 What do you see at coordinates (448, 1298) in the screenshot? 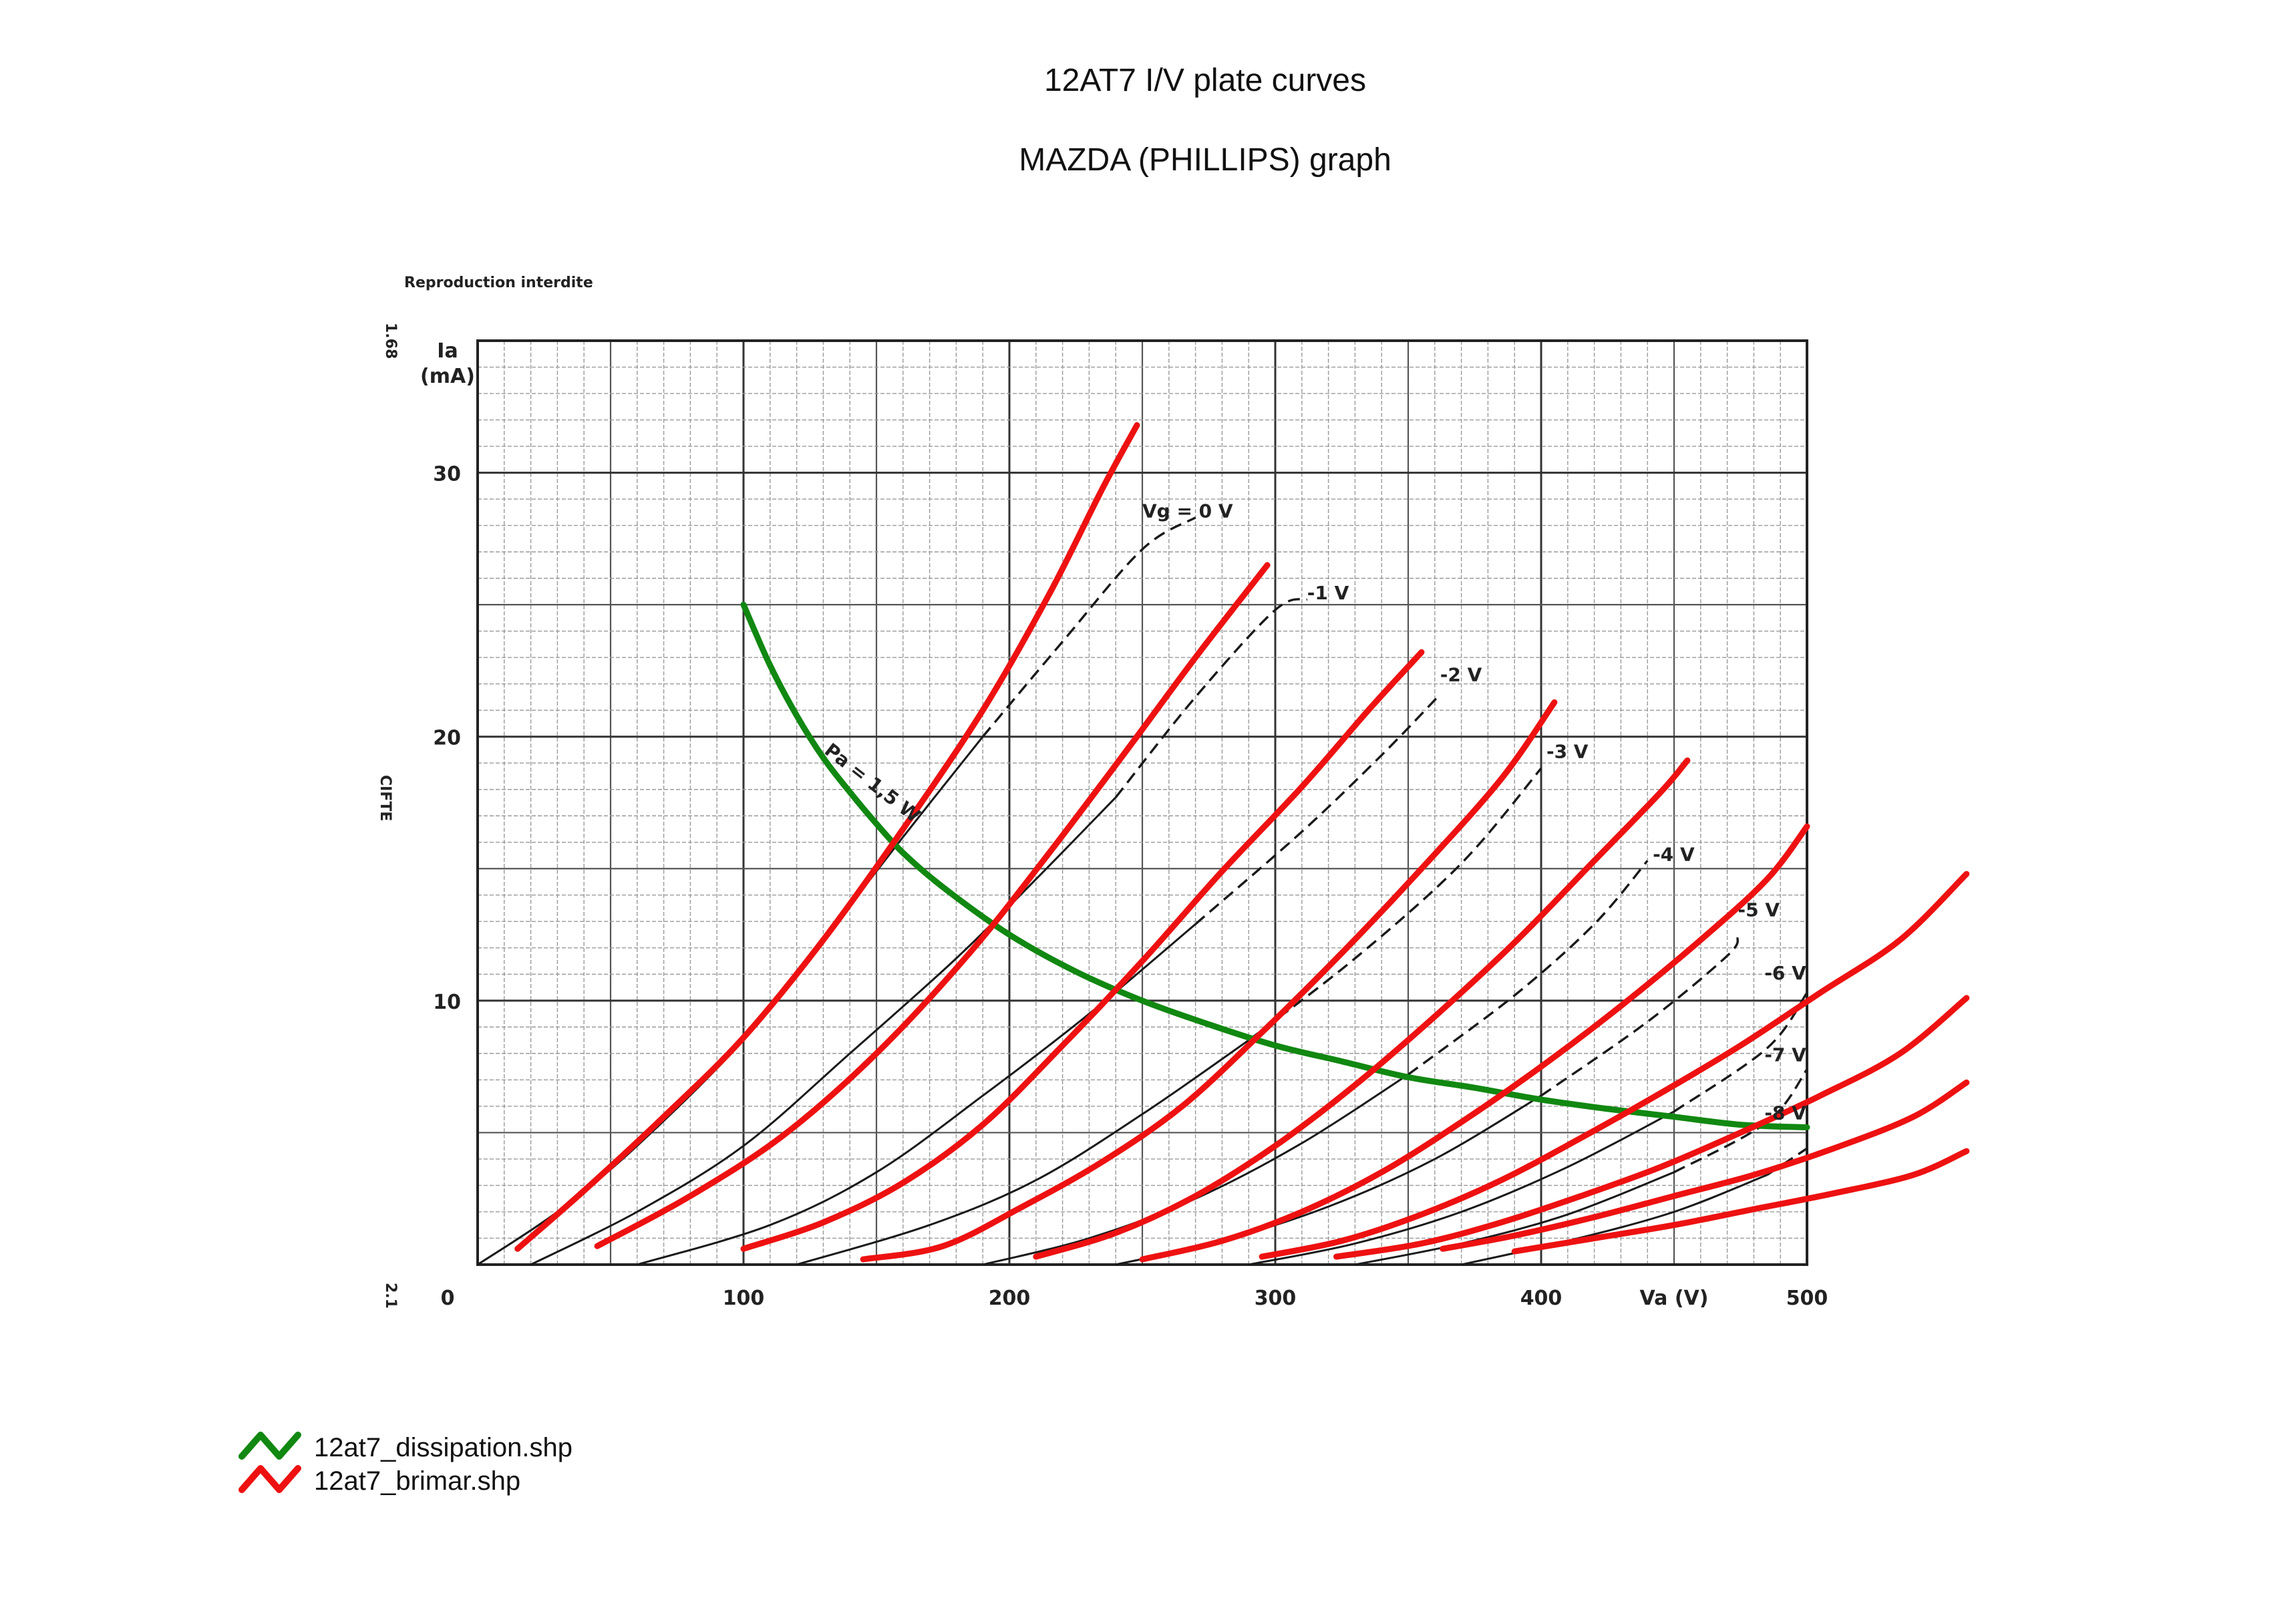
I see `x-origin-label: 0` at bounding box center [448, 1298].